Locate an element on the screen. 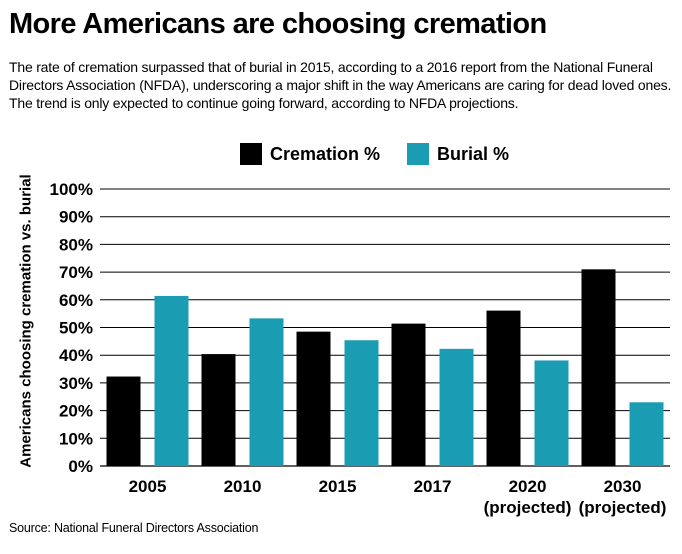 The width and height of the screenshot is (682, 554). chart-title: More Americans are choosing cremation is located at coordinates (278, 24).